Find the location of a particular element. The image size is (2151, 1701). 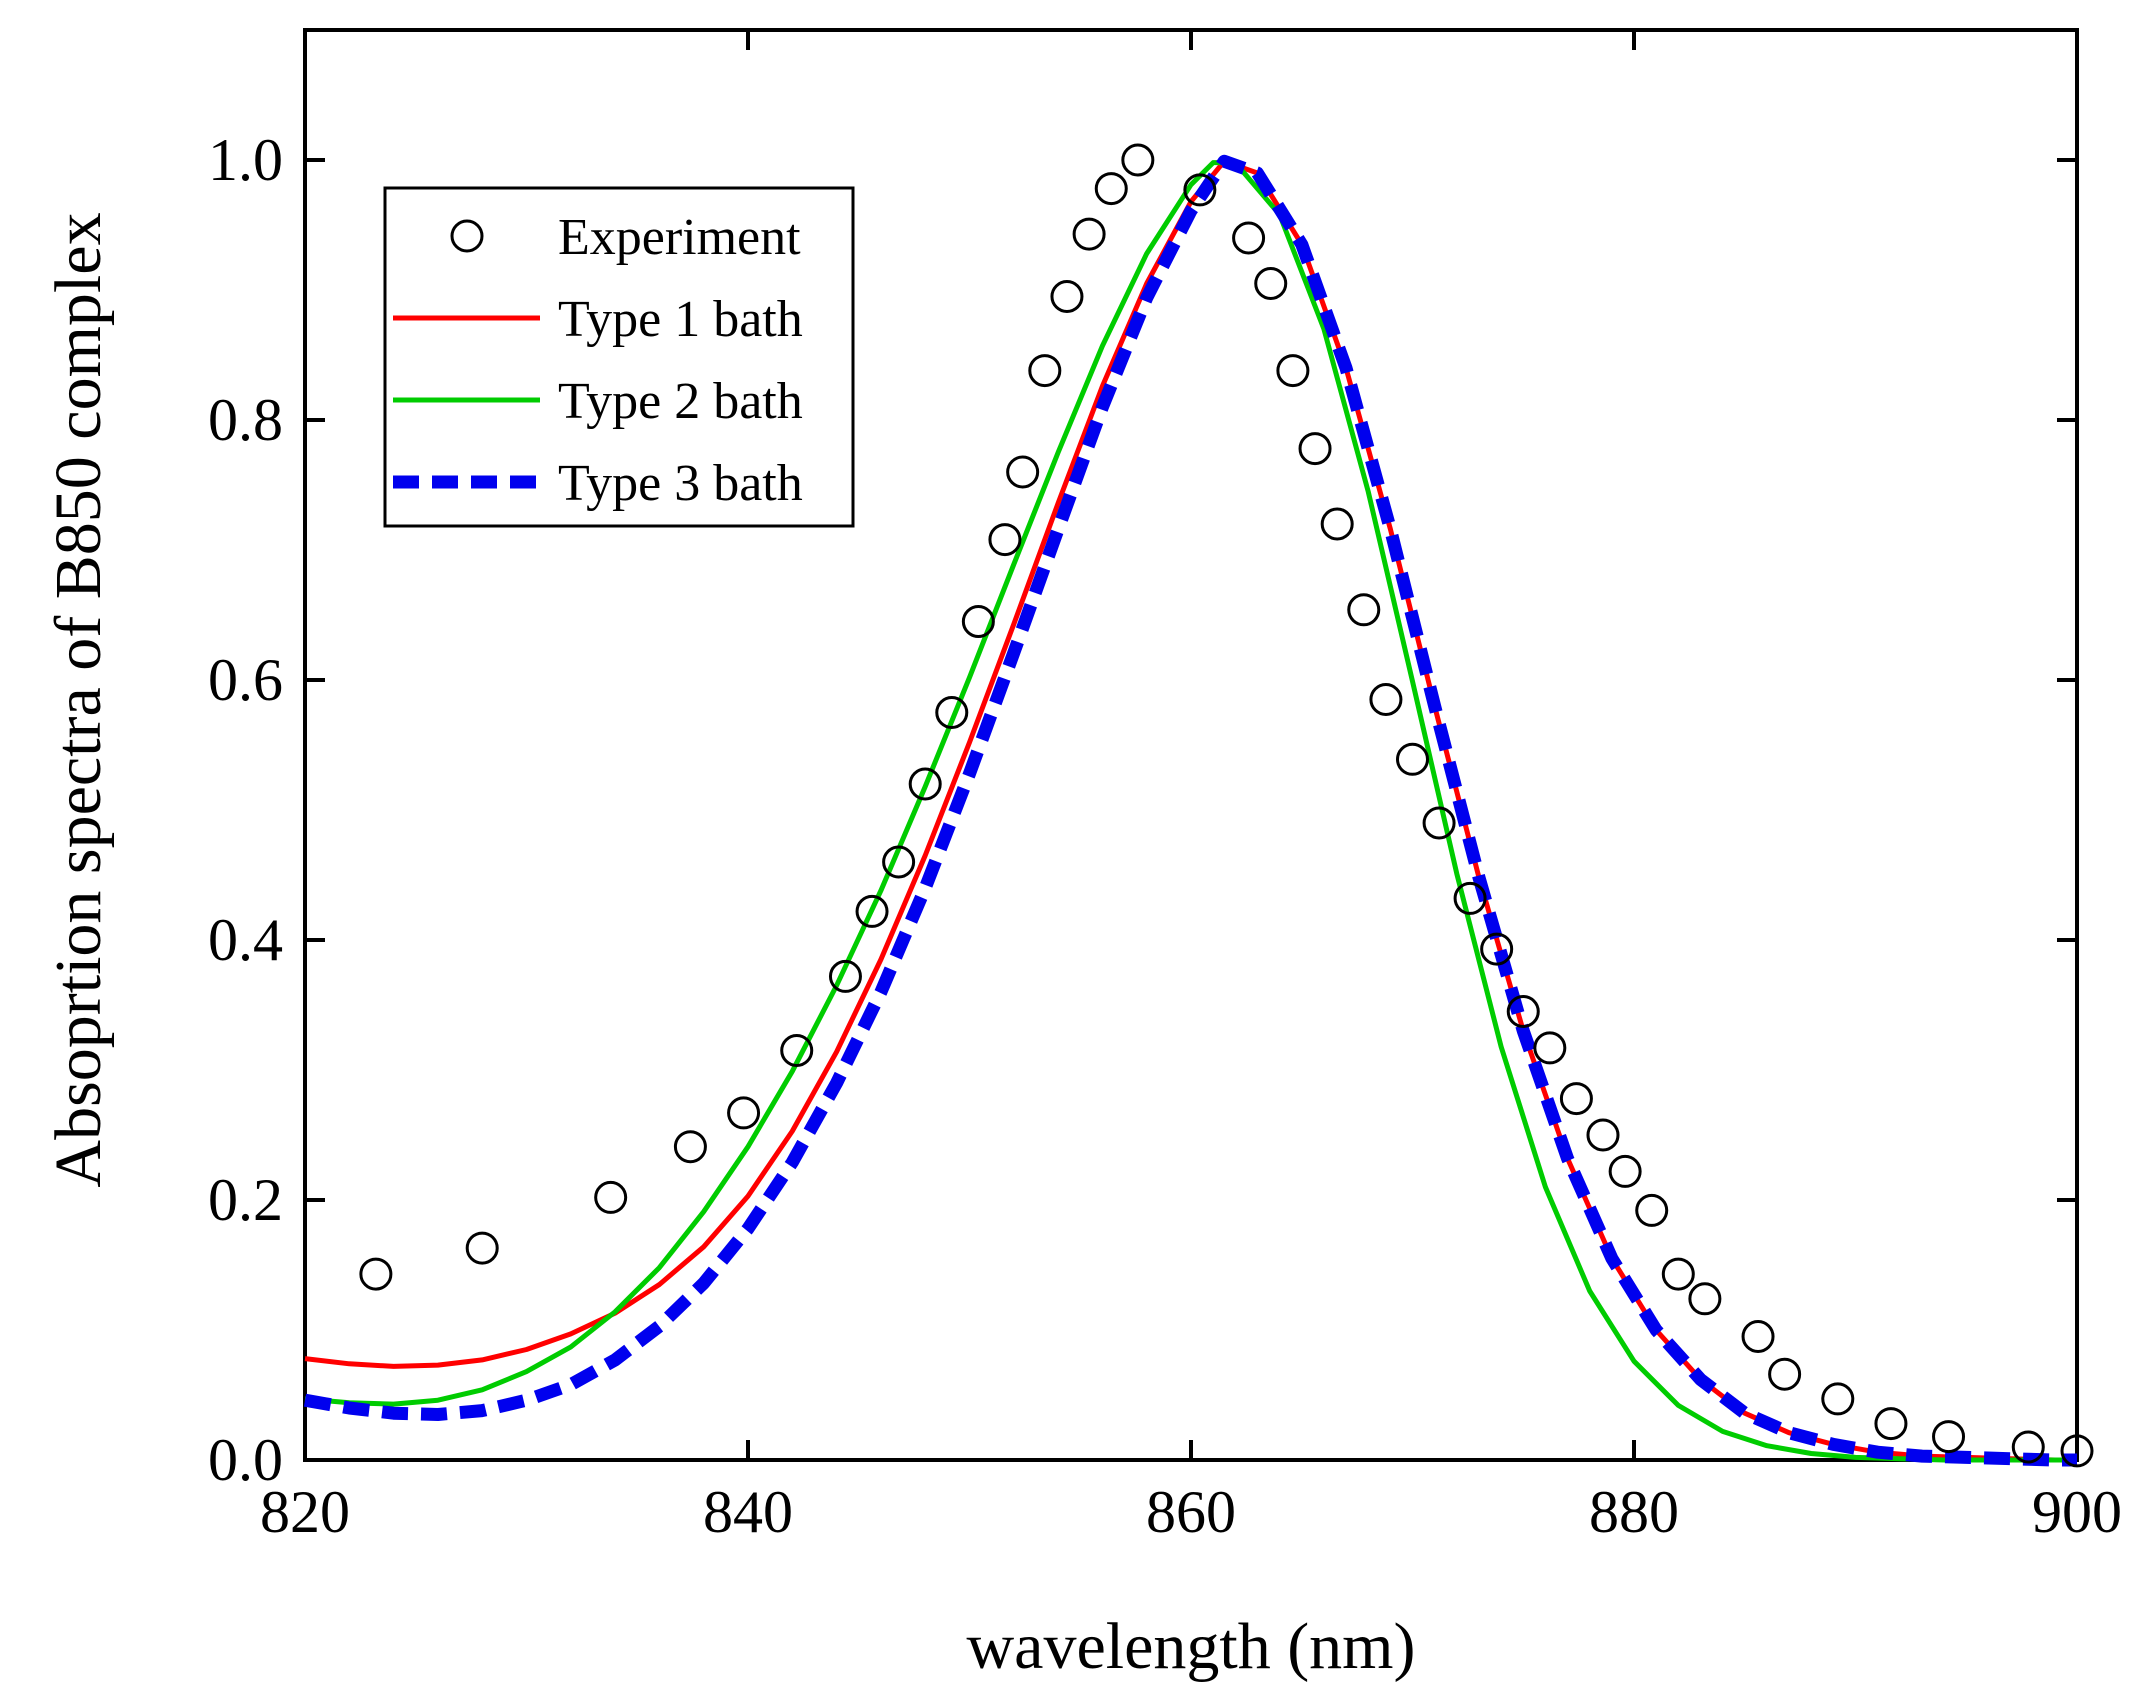

y-tick-label: 1.0 is located at coordinates (245, 160).